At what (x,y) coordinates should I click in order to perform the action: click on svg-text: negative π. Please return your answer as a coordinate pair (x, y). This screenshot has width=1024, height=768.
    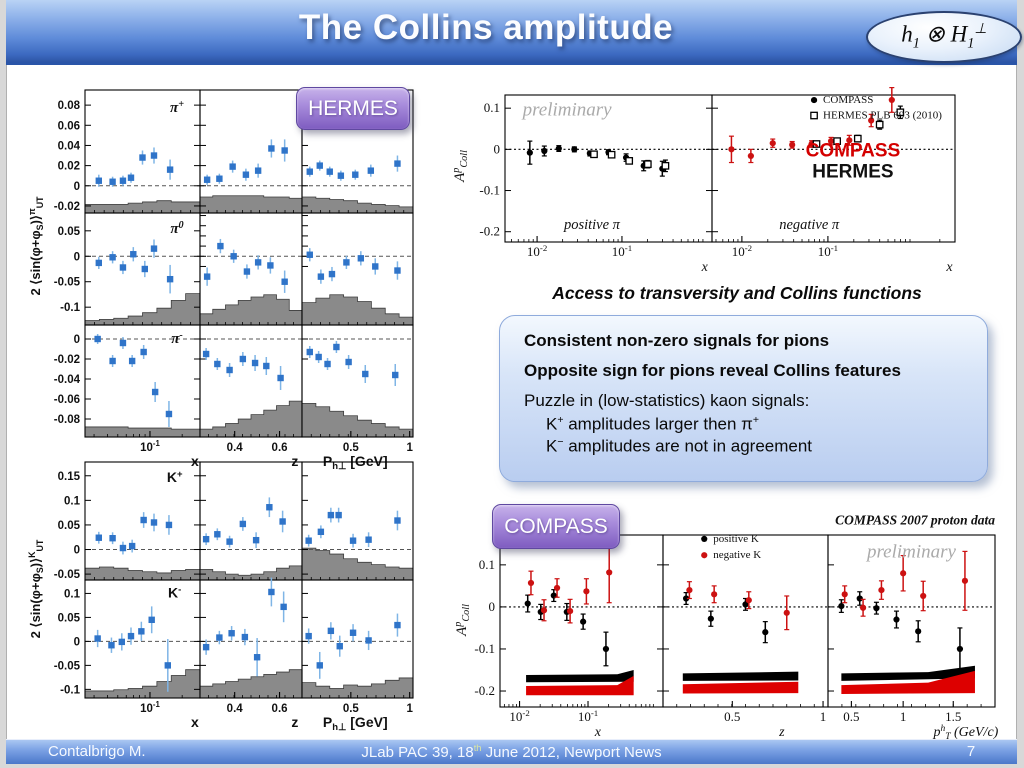
    Looking at the image, I should click on (809, 225).